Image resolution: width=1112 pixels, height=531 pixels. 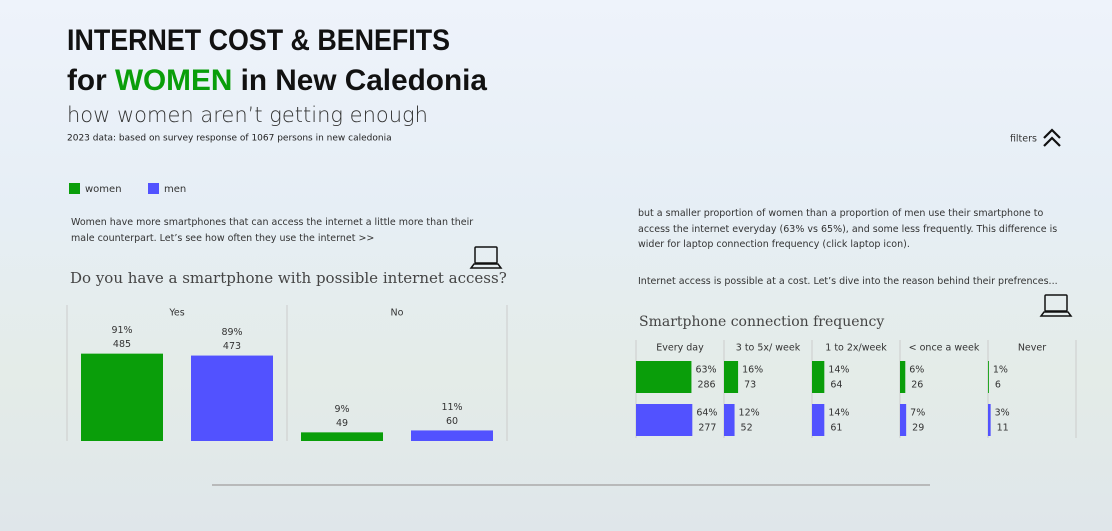 I want to click on title-line2: for WOMEN in New Caledonia, so click(x=277, y=80).